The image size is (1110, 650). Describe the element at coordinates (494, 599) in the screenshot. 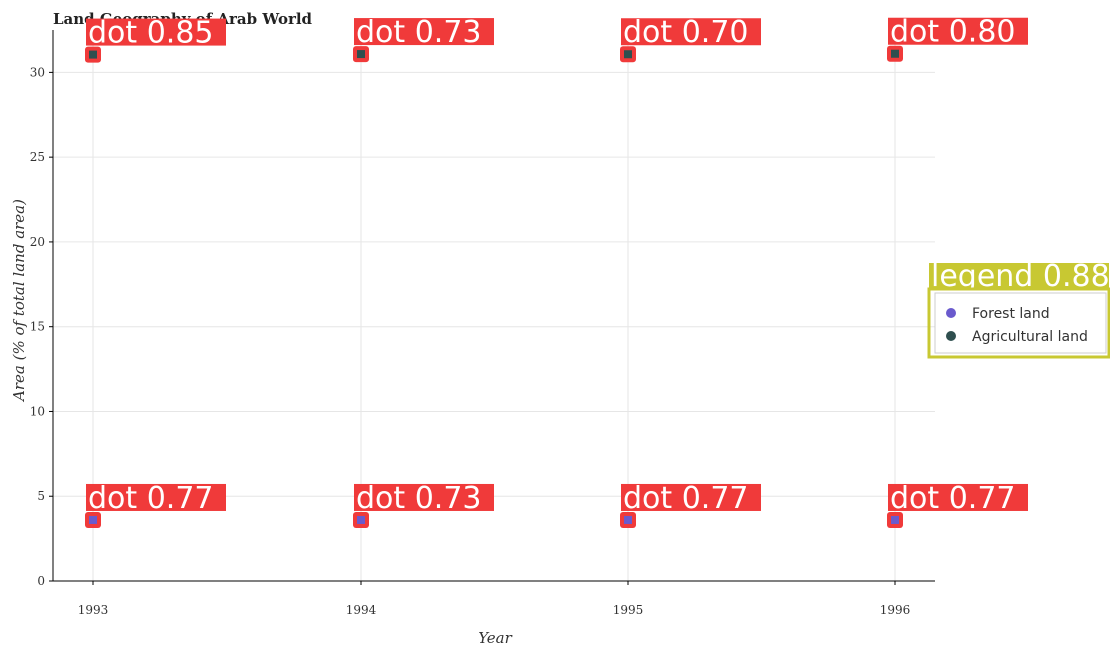

I see `x-tick-labels: 1993 1994 1995 1996` at that location.